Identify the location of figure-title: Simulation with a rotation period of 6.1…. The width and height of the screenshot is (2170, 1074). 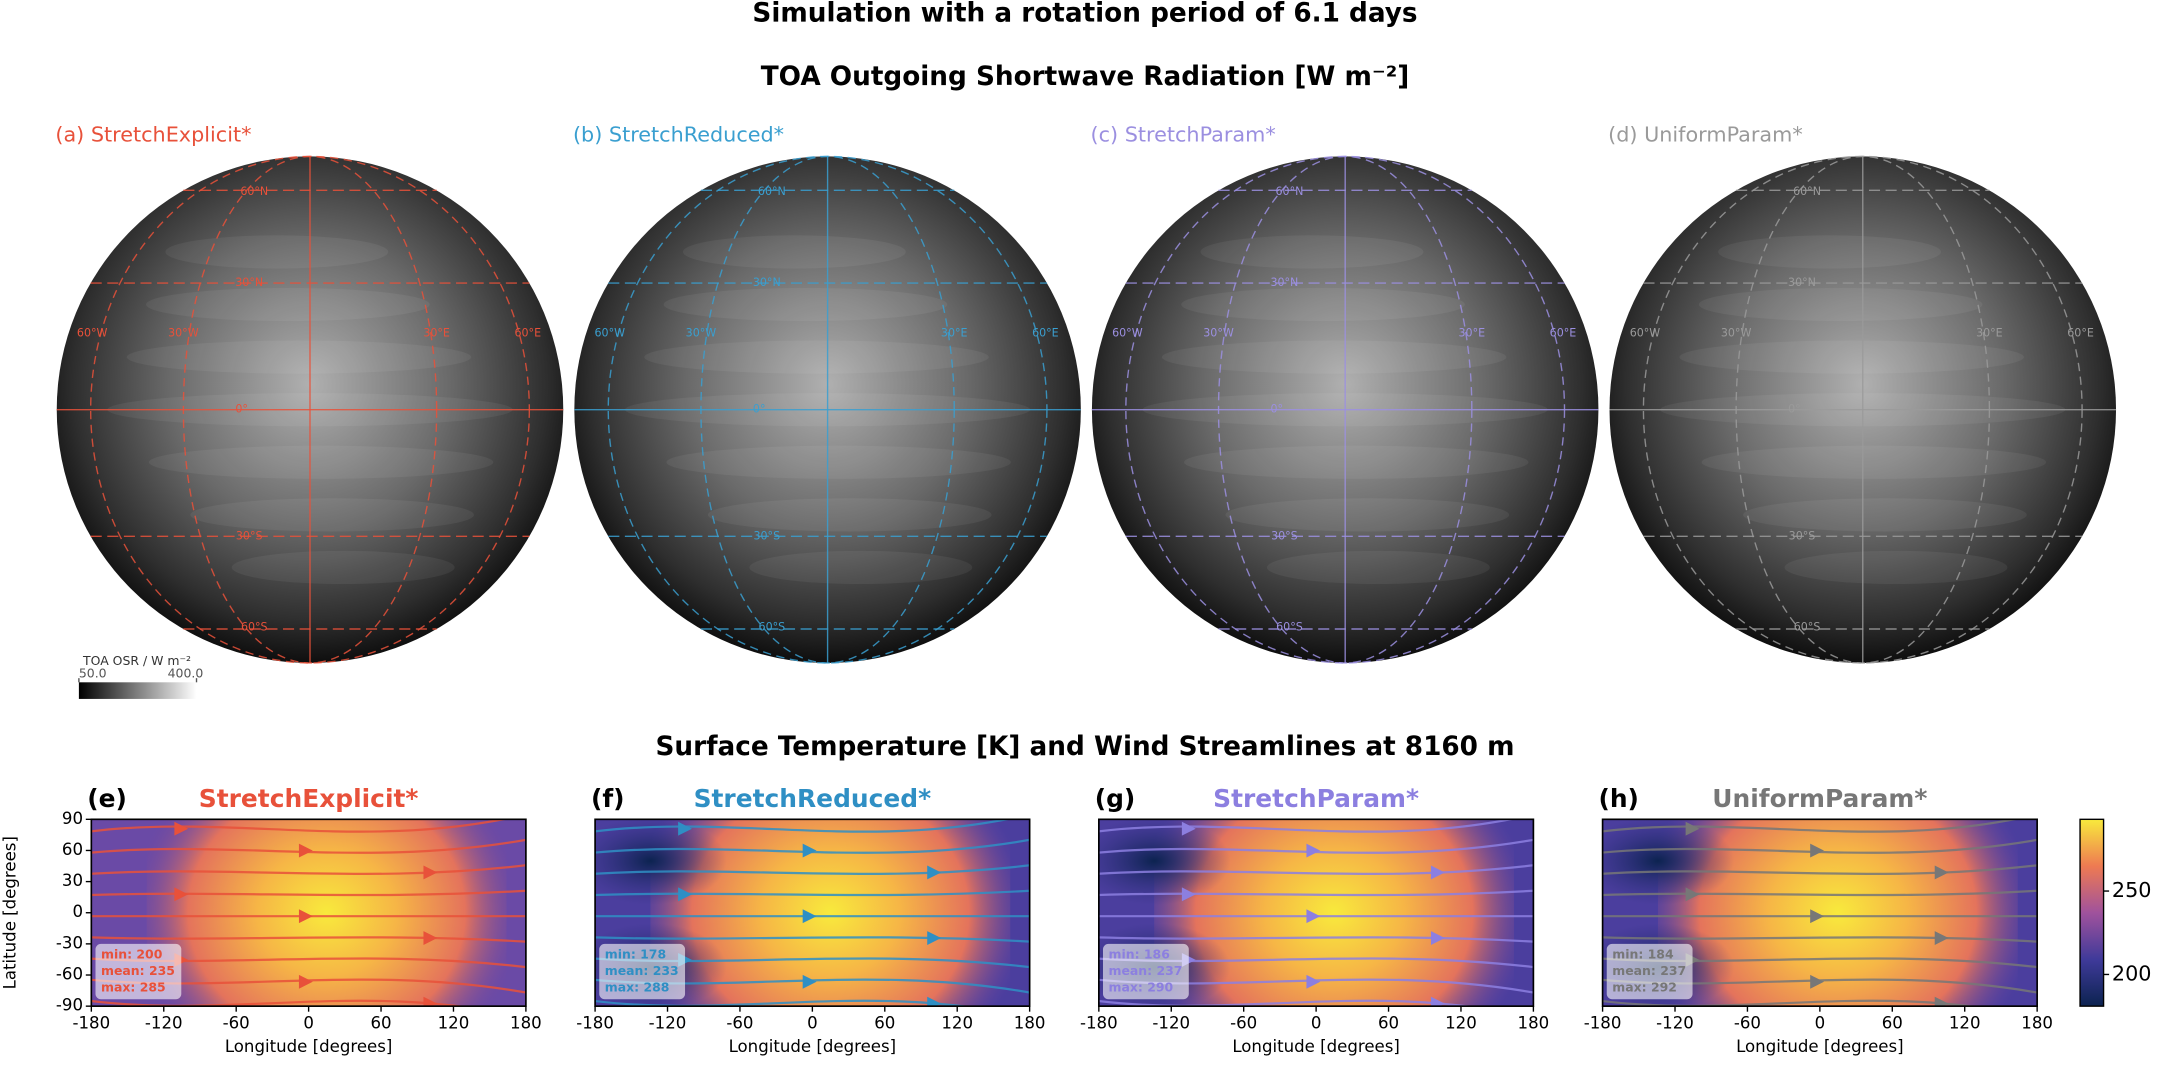
(1084, 14).